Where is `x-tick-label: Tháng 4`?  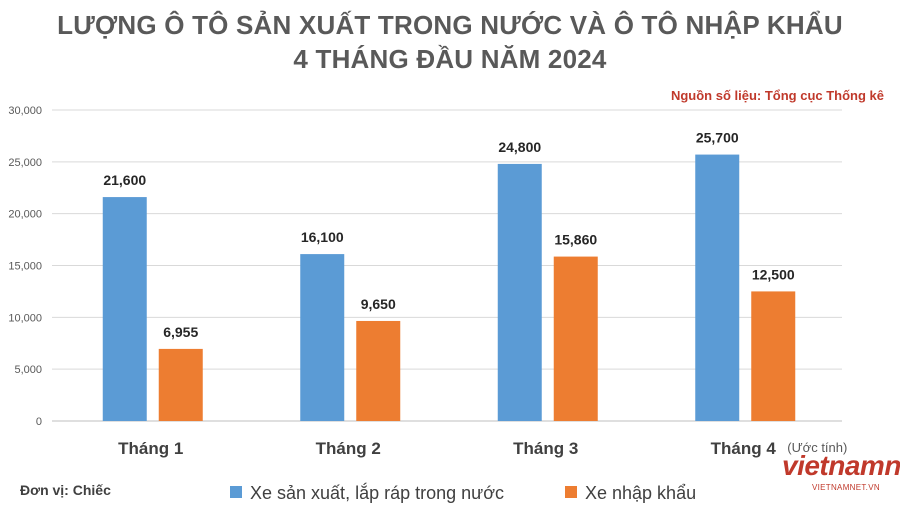 x-tick-label: Tháng 4 is located at coordinates (744, 448).